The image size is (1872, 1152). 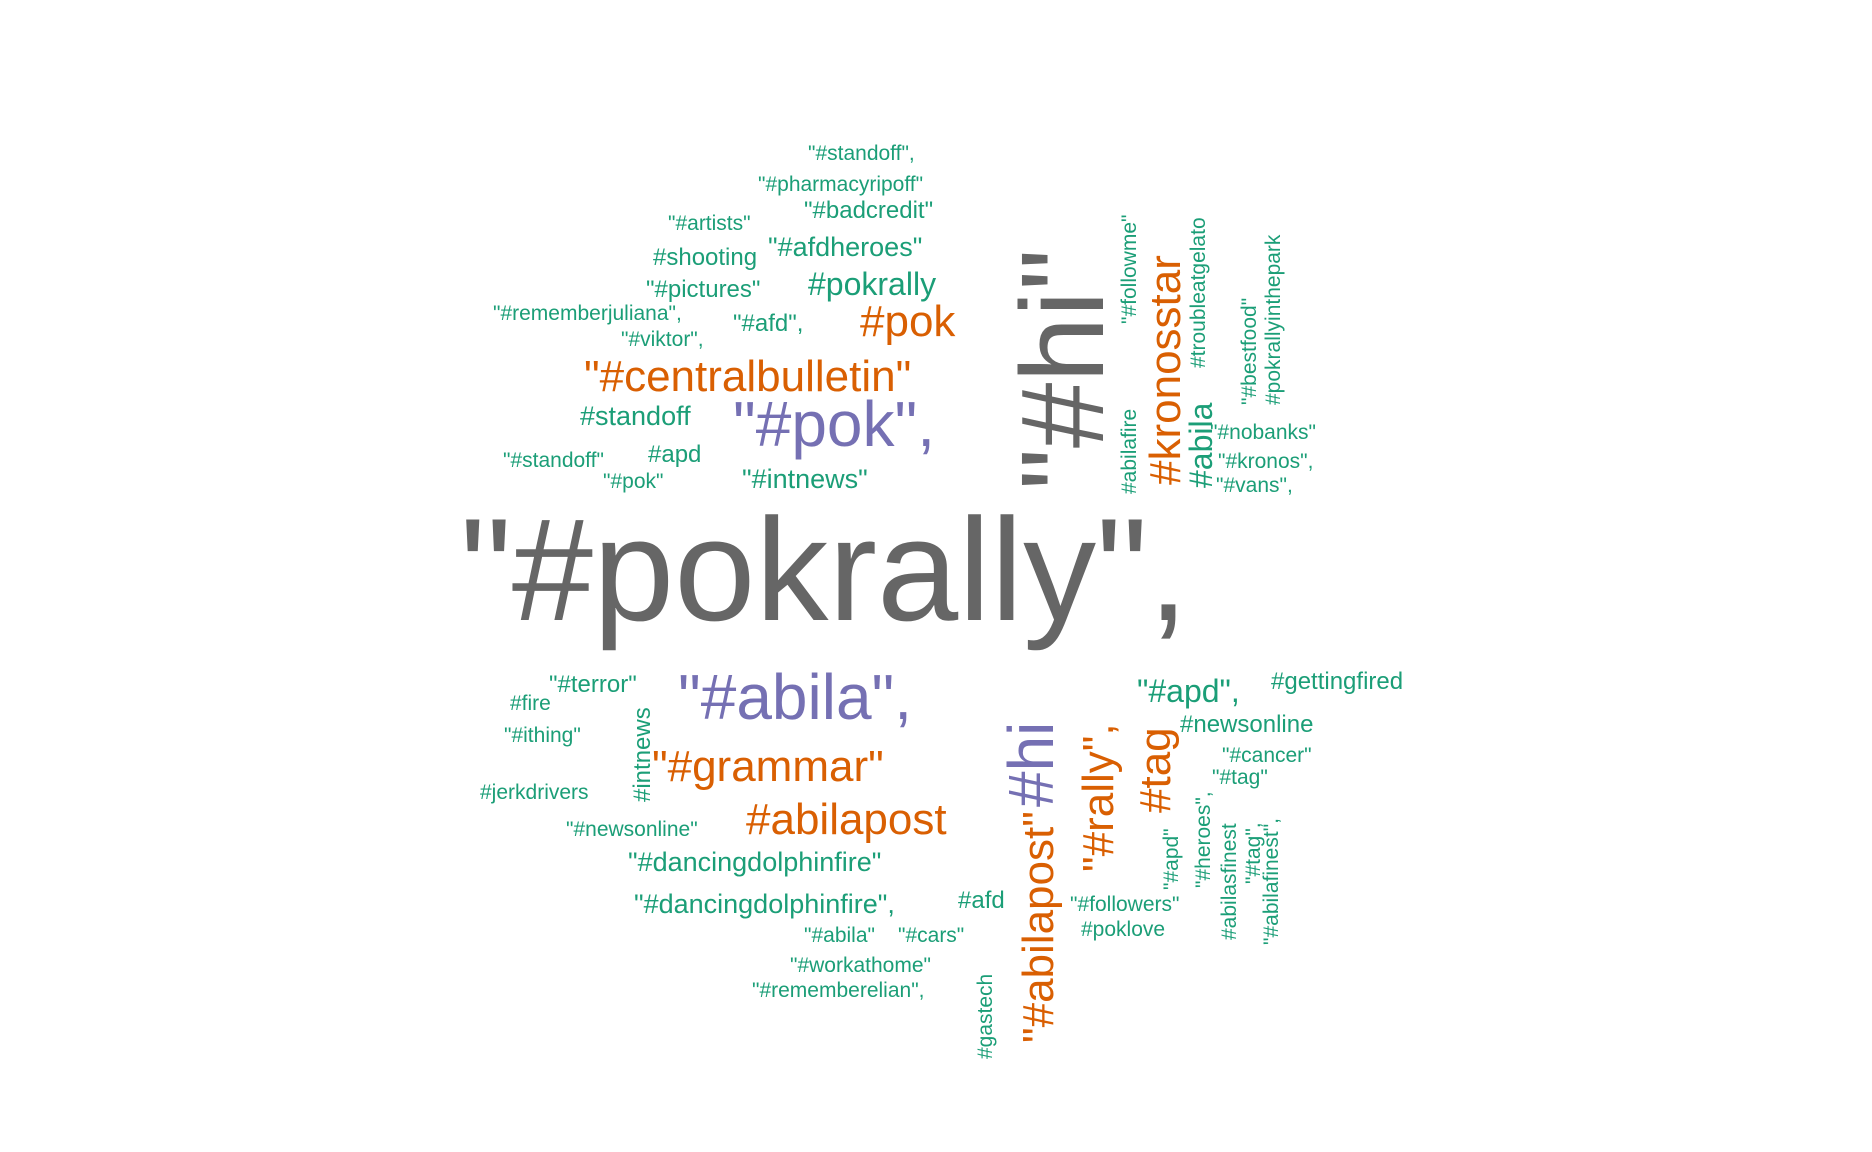 What do you see at coordinates (1155, 770) in the screenshot?
I see `word-tag-11: #tag` at bounding box center [1155, 770].